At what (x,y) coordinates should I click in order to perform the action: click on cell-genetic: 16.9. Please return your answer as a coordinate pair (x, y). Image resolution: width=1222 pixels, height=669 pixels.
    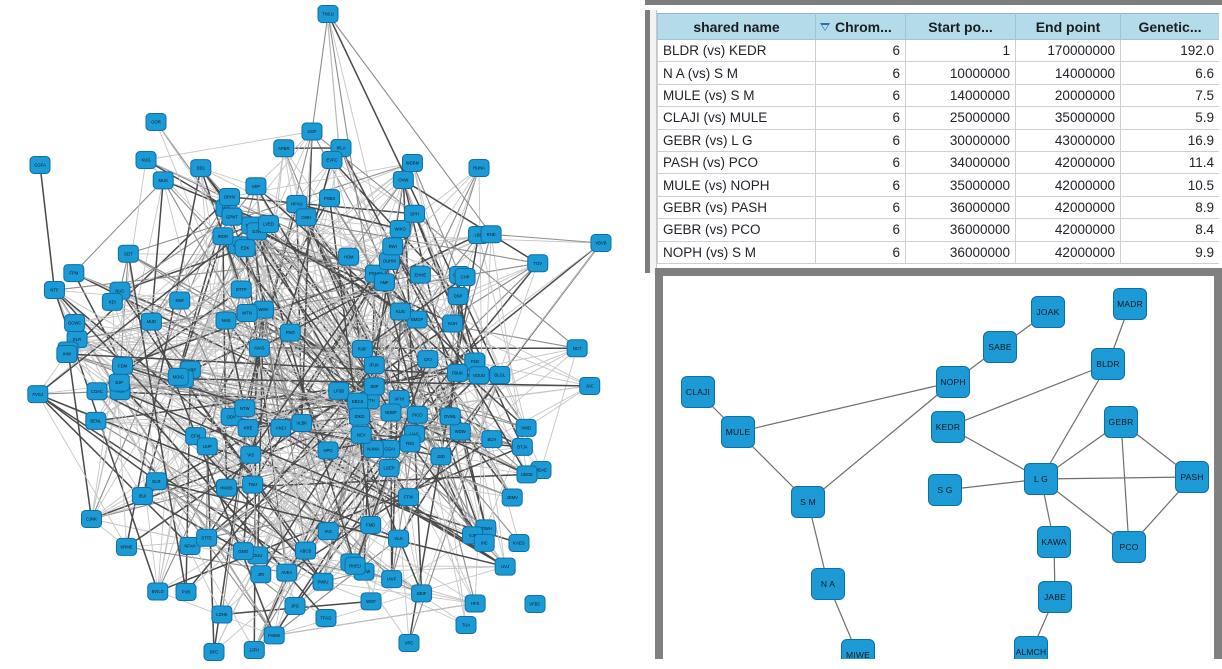
    Looking at the image, I should click on (1169, 140).